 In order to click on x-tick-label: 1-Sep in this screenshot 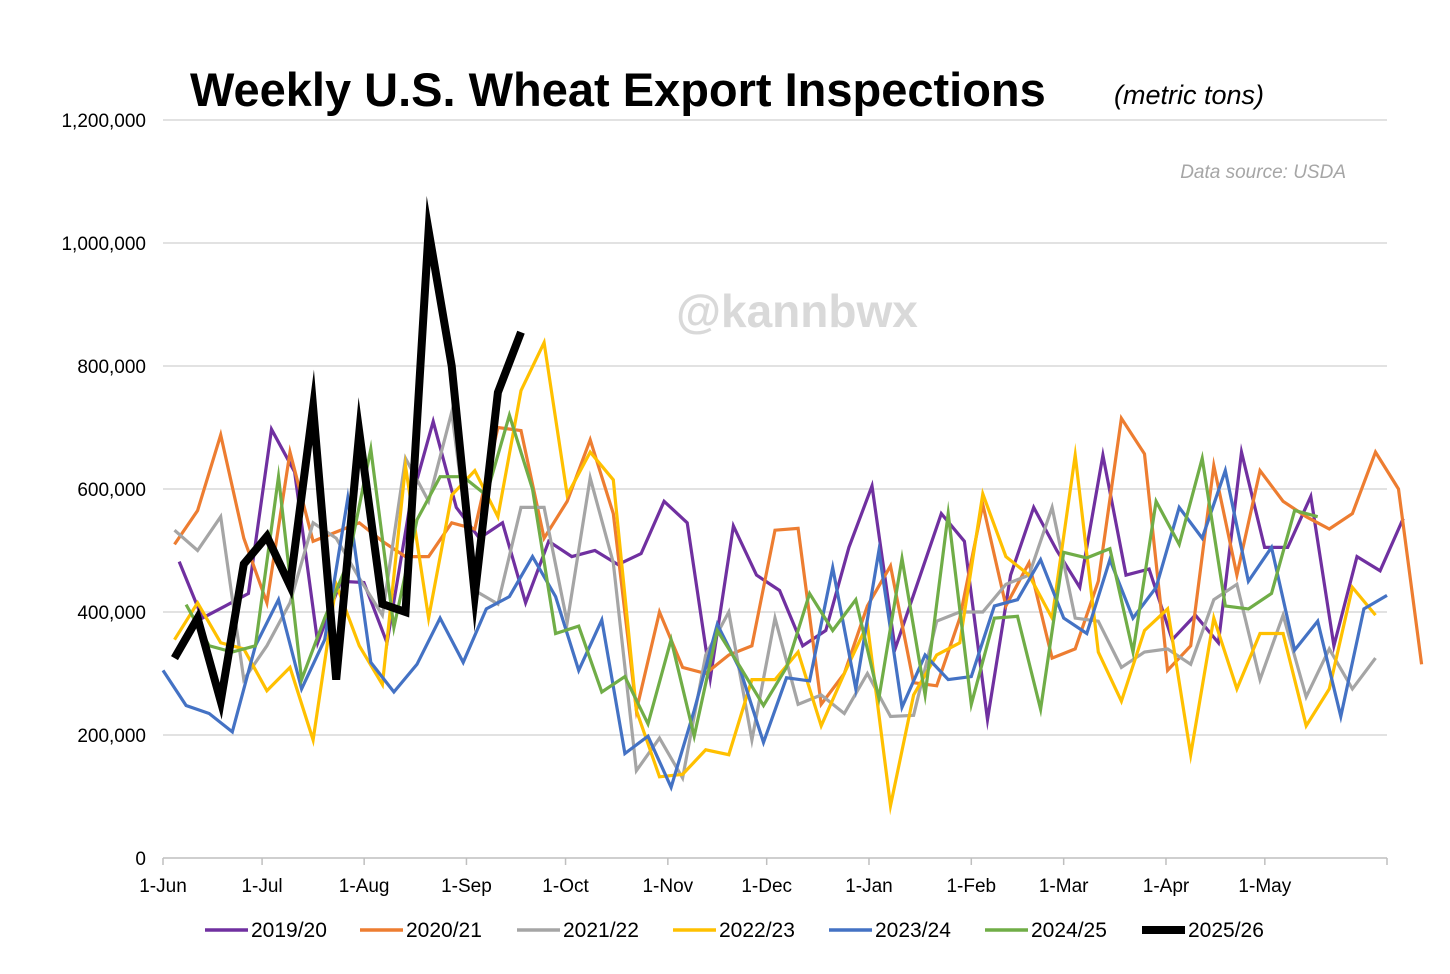, I will do `click(466, 886)`.